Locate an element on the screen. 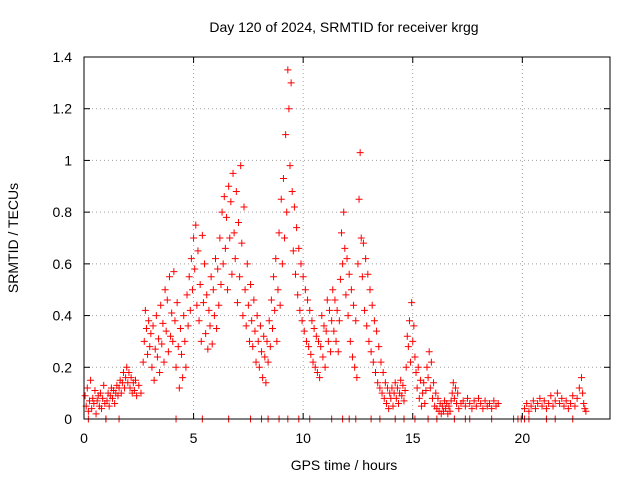 The image size is (640, 480). y-tick-label: 0.8 is located at coordinates (63, 212).